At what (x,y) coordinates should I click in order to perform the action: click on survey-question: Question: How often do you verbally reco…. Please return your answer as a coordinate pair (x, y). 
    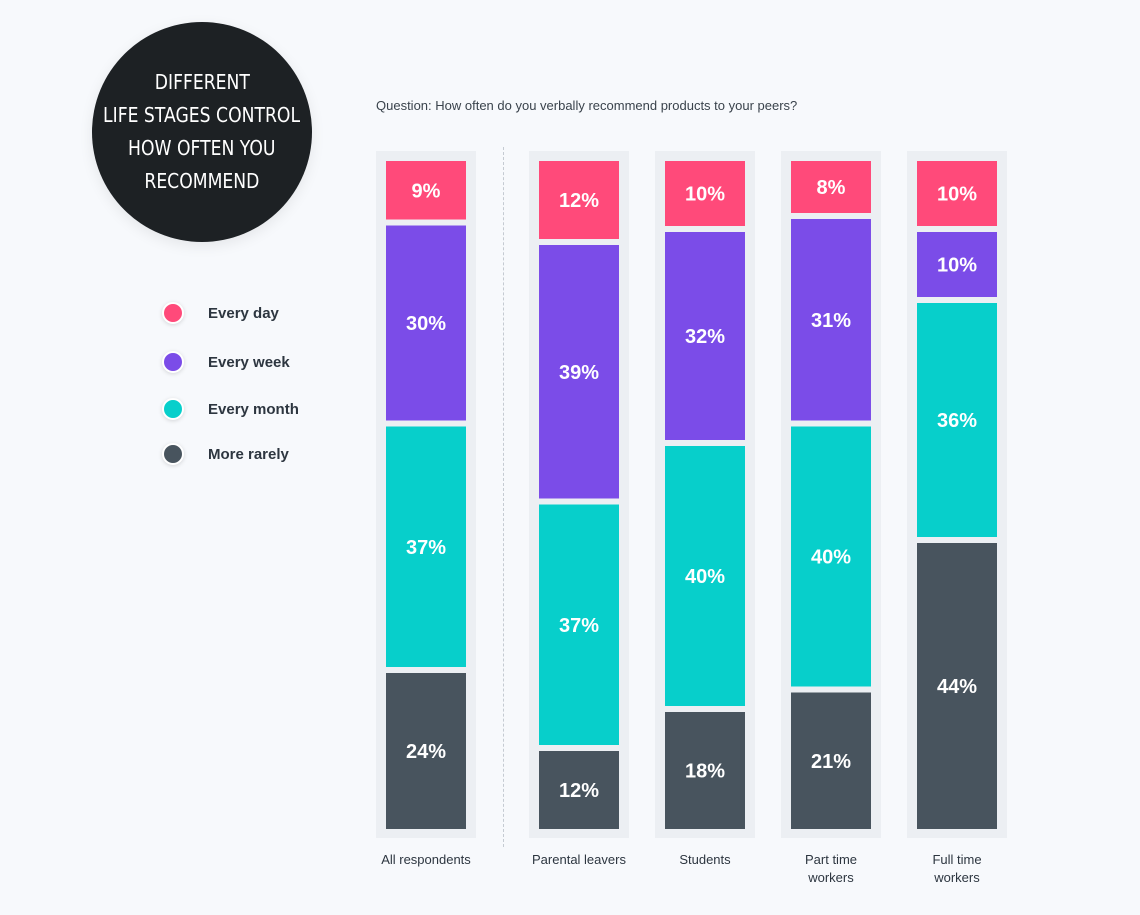
    Looking at the image, I should click on (587, 105).